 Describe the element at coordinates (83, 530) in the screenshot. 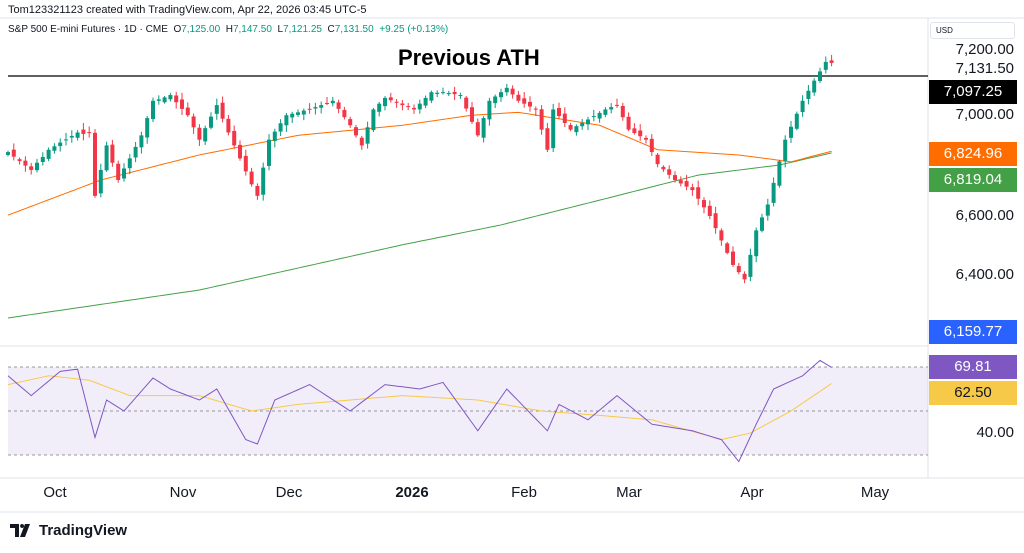

I see `logo-text: TradingView` at that location.